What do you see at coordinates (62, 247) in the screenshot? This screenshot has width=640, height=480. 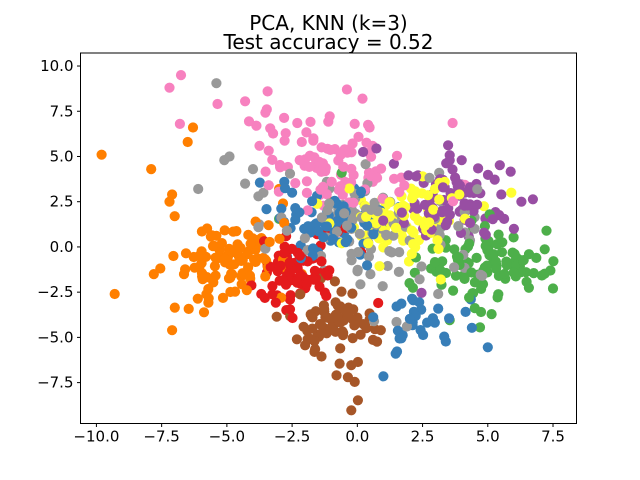 I see `y-tick-label: 0.0` at bounding box center [62, 247].